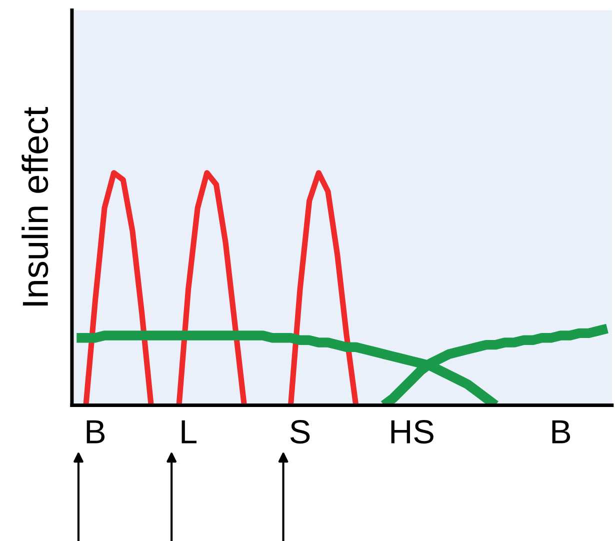 The image size is (615, 541). What do you see at coordinates (189, 432) in the screenshot?
I see `x-tick-label: L` at bounding box center [189, 432].